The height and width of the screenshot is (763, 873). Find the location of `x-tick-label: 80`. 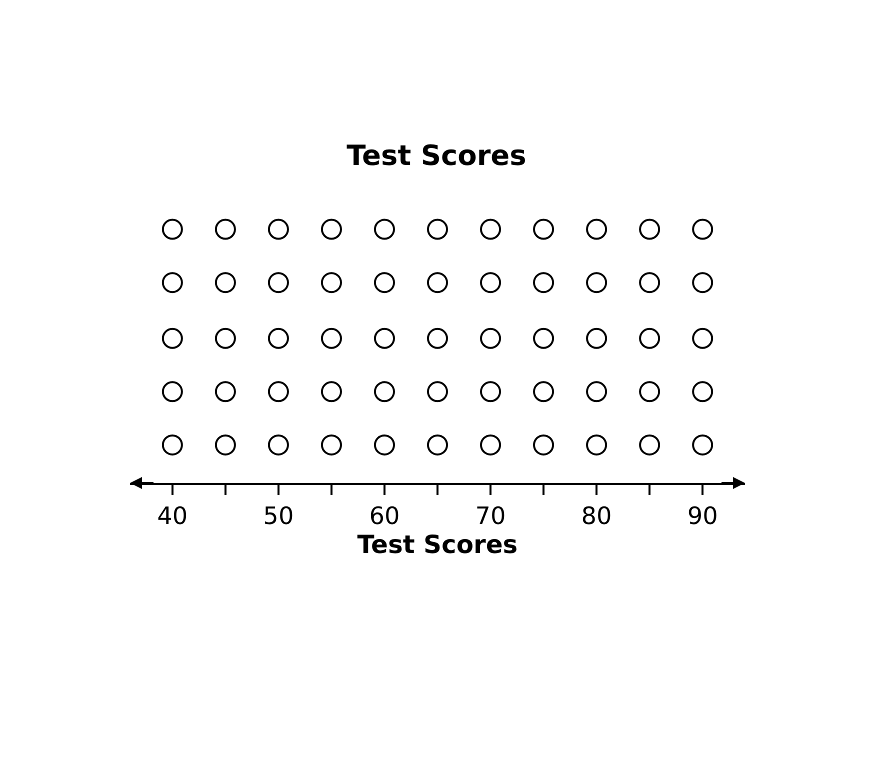

x-tick-label: 80 is located at coordinates (596, 516).